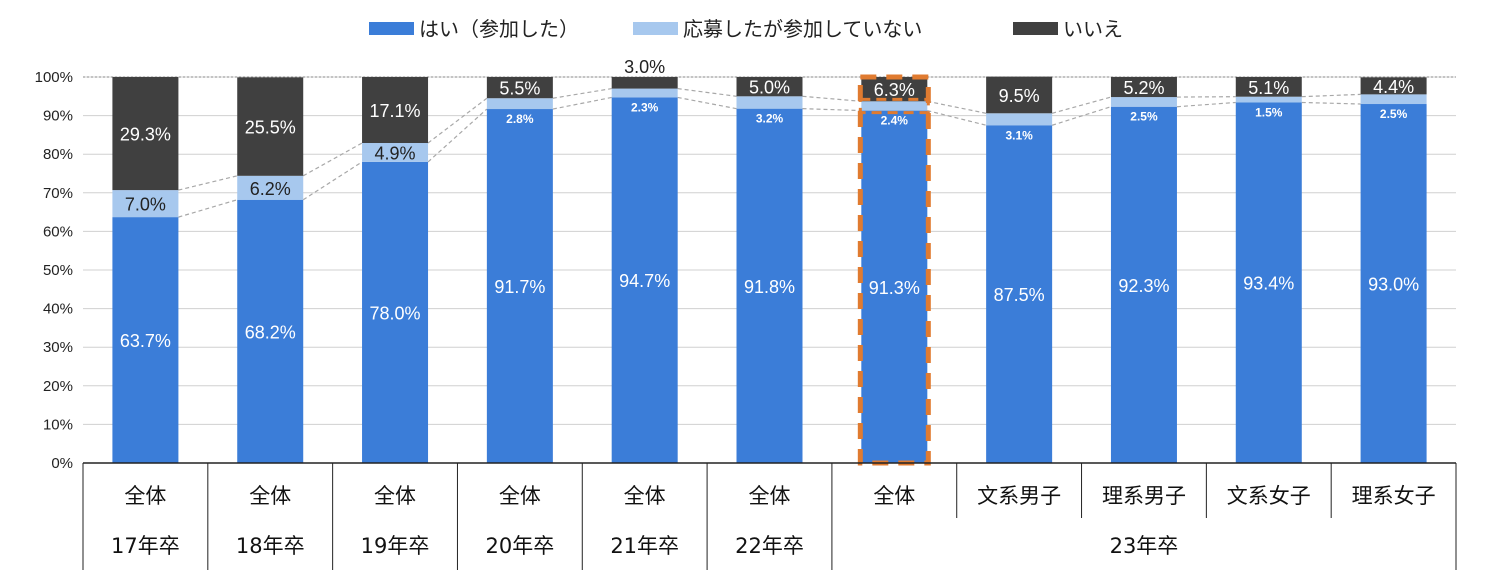  What do you see at coordinates (1269, 112) in the screenshot?
I see `data-label: 1.5%` at bounding box center [1269, 112].